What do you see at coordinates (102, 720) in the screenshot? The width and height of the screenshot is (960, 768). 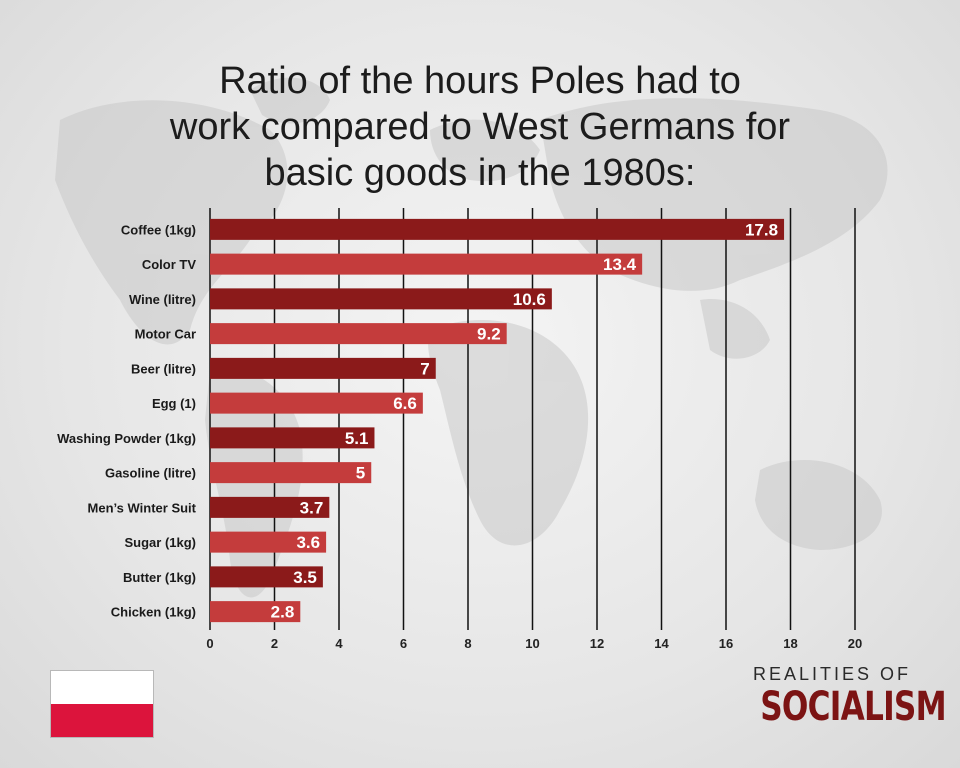 I see `flag-red-stripe` at bounding box center [102, 720].